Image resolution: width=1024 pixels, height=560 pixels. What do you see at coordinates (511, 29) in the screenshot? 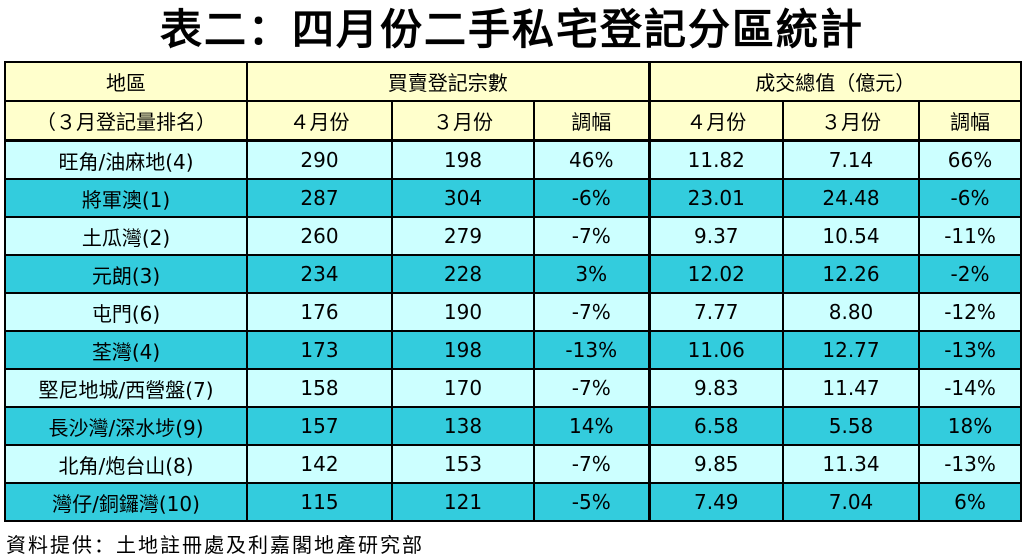
I see `page-title: 表二：四月份二手私宅登記分區統計` at bounding box center [511, 29].